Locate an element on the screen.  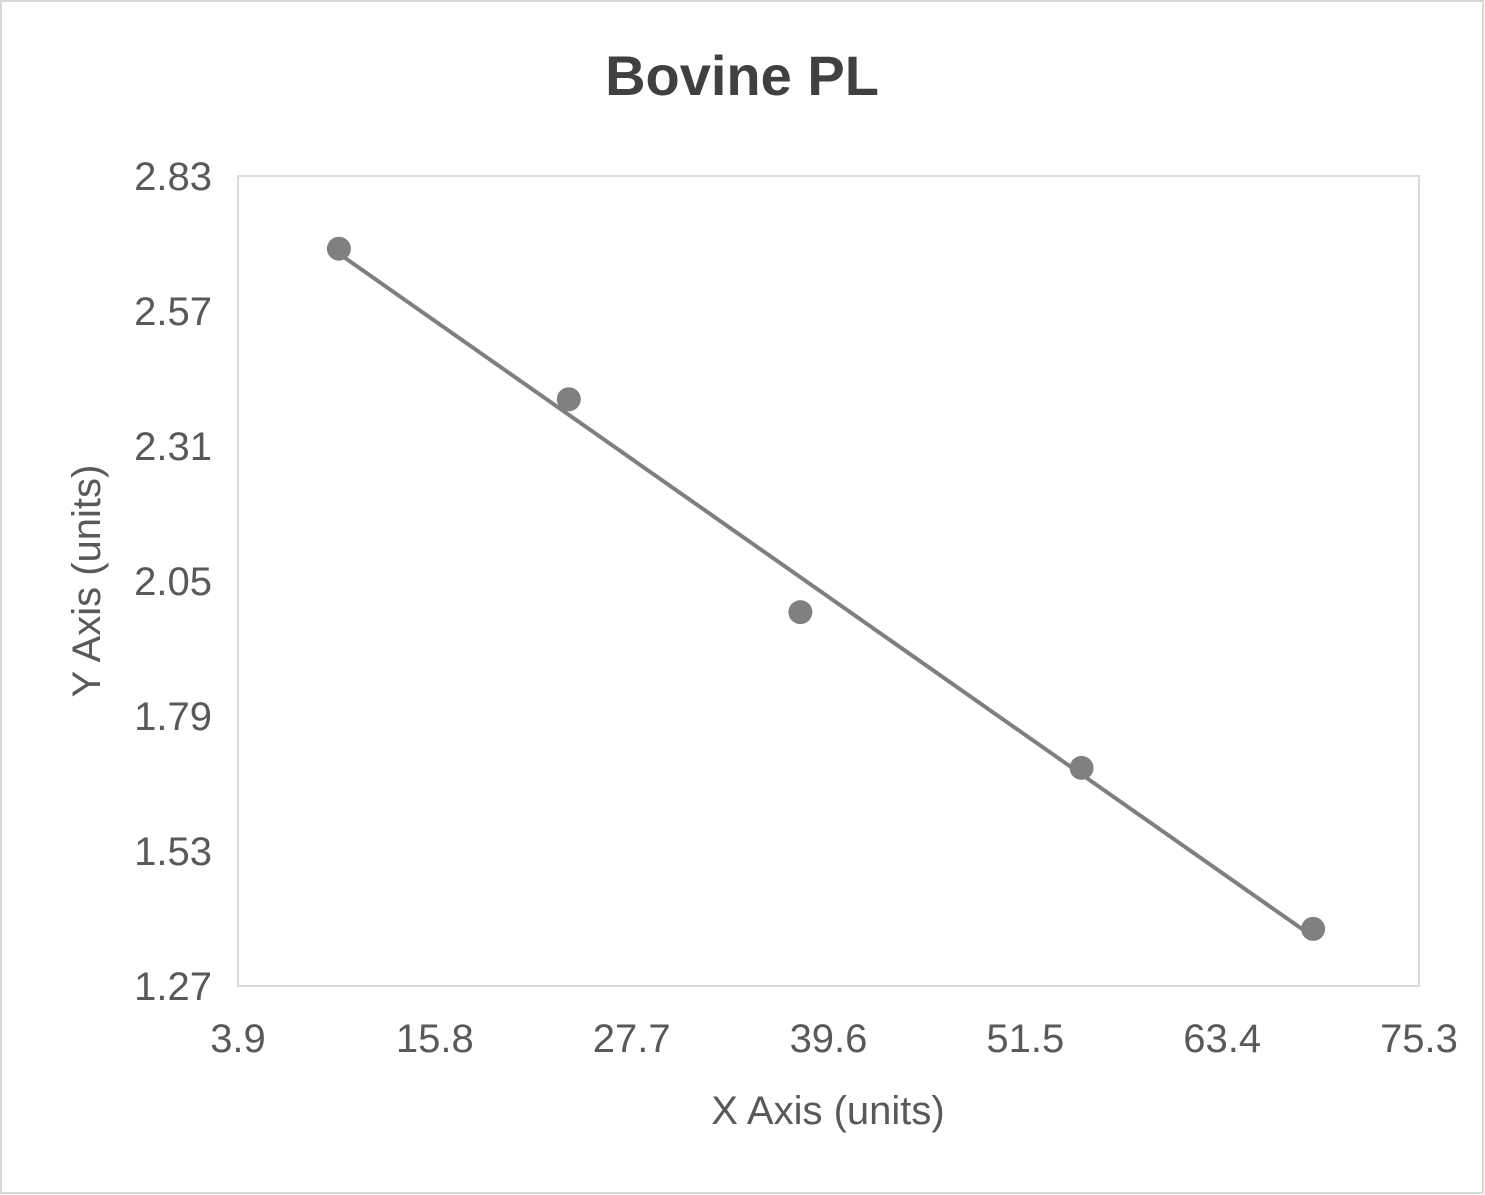
x-tick-label: 63.4 is located at coordinates (1222, 1039).